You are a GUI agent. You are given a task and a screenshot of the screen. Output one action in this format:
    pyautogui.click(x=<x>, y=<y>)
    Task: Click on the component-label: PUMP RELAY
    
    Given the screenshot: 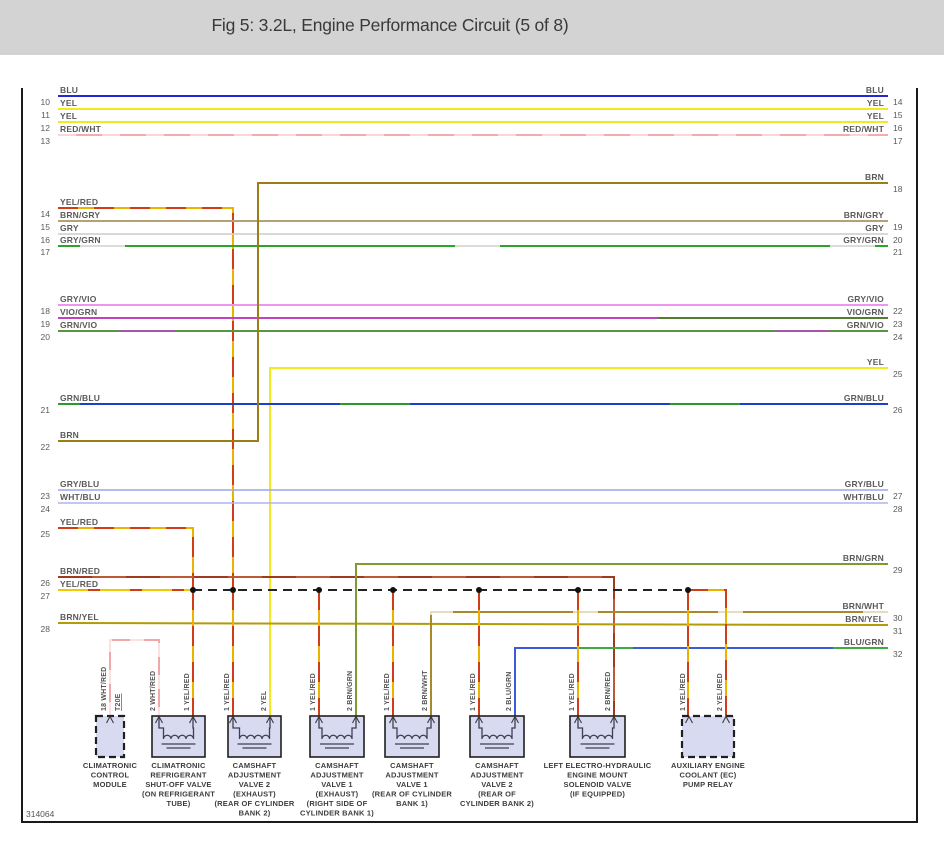 What is the action you would take?
    pyautogui.click(x=708, y=784)
    